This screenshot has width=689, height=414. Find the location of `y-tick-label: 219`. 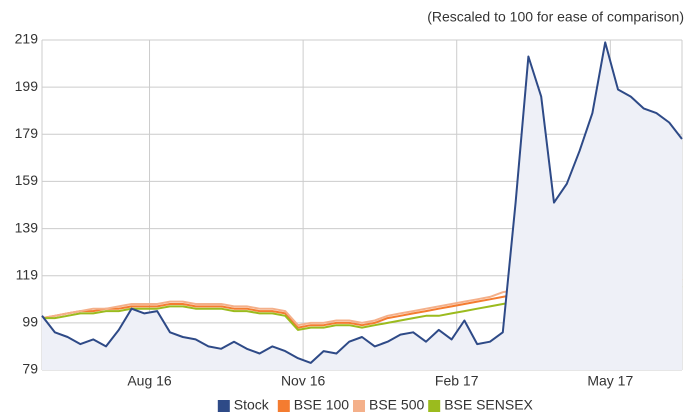

y-tick-label: 219 is located at coordinates (27, 39).